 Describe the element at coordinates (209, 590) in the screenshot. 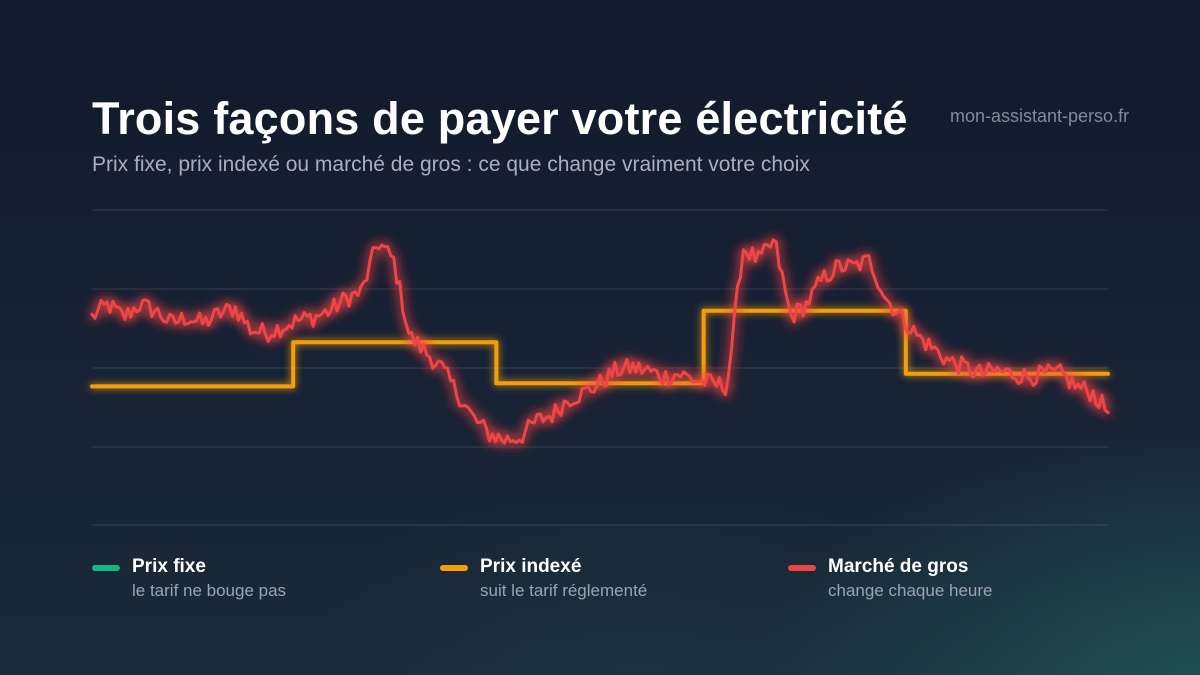

I see `legend-desc: le tarif ne bouge pas` at that location.